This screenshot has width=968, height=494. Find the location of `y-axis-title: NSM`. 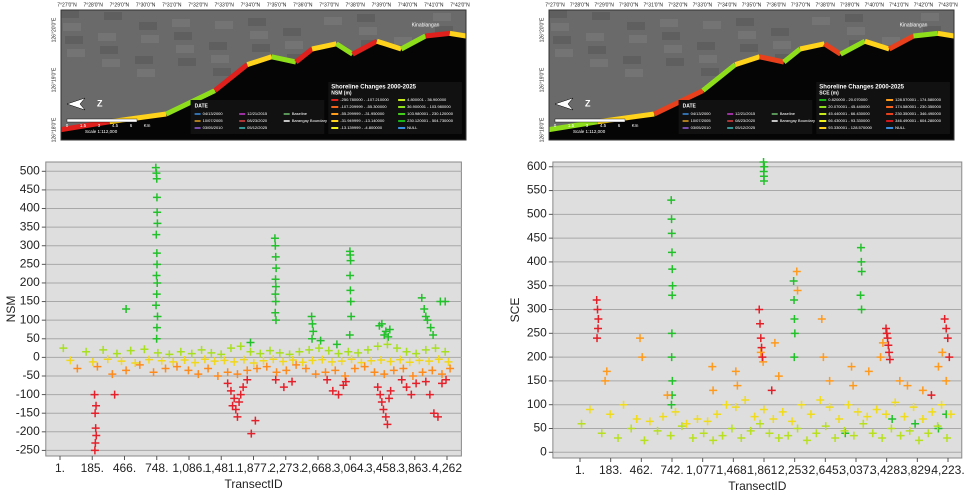

y-axis-title: NSM is located at coordinates (11, 309).